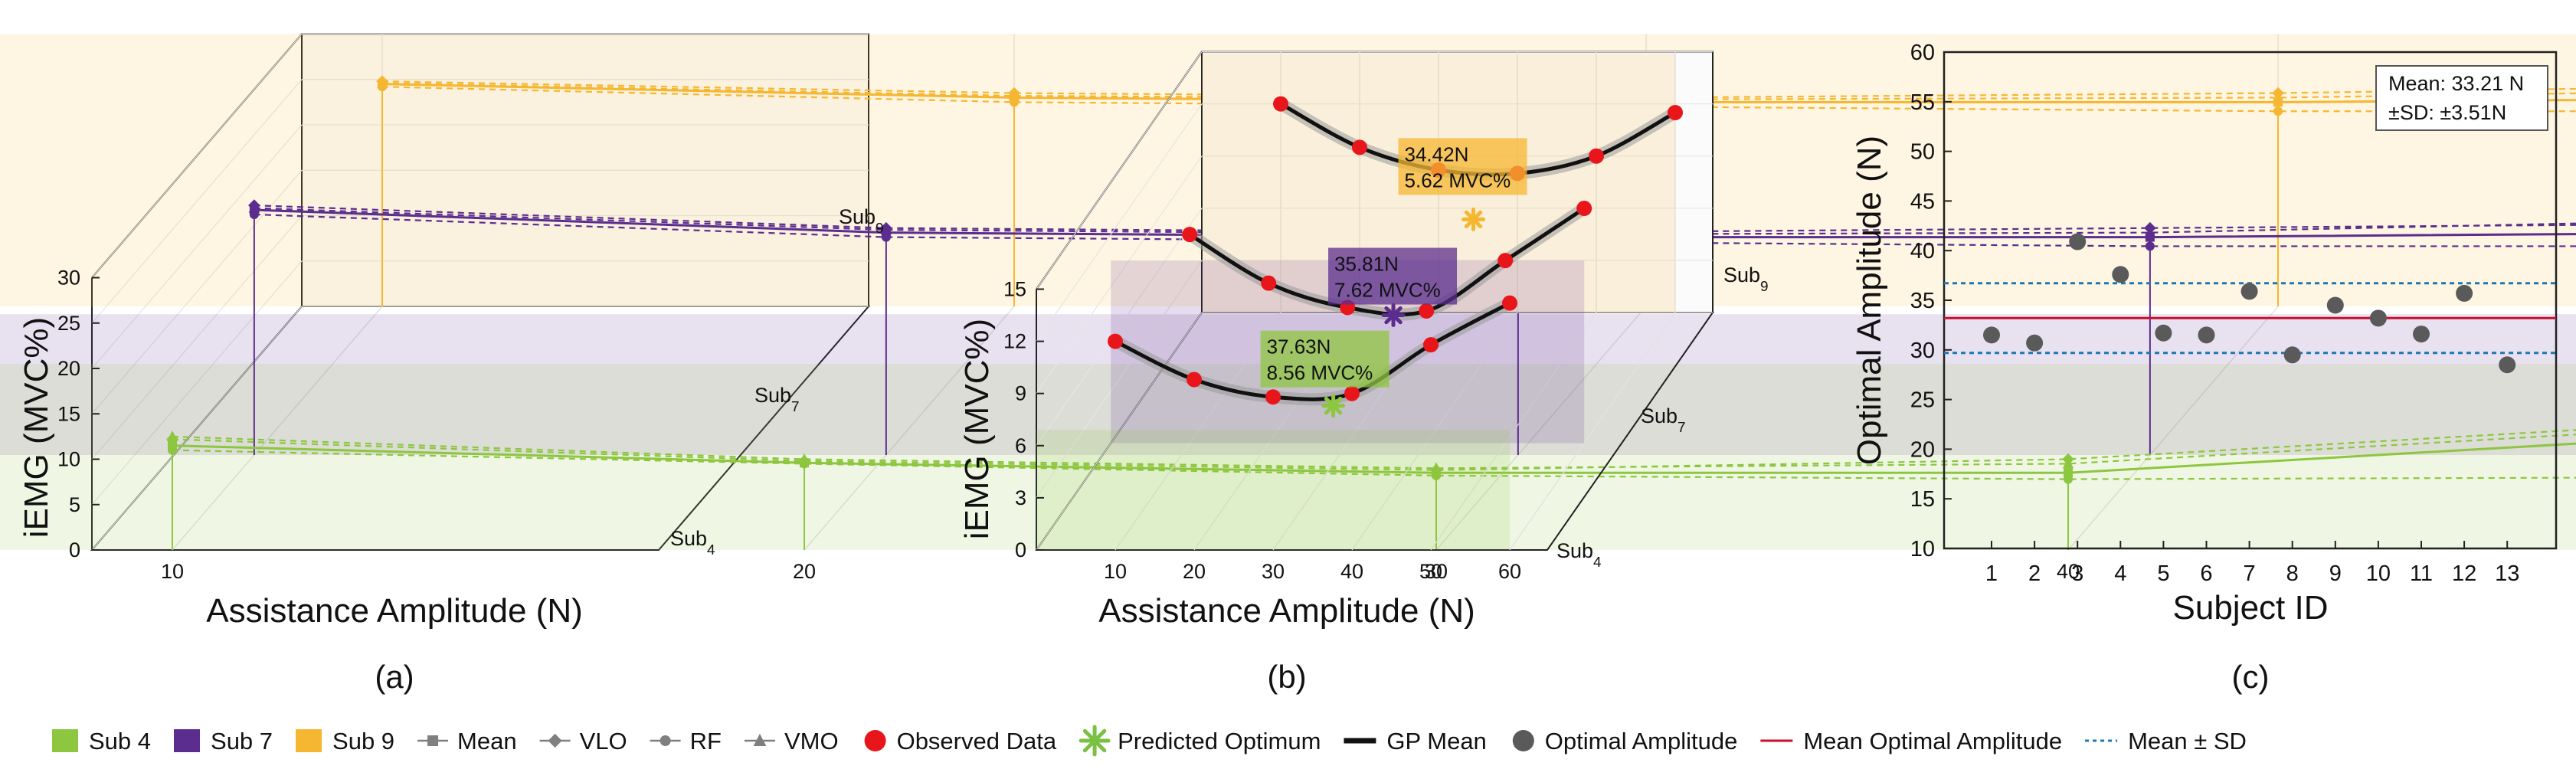 The image size is (2576, 779). I want to click on legend-label: VLO, so click(603, 741).